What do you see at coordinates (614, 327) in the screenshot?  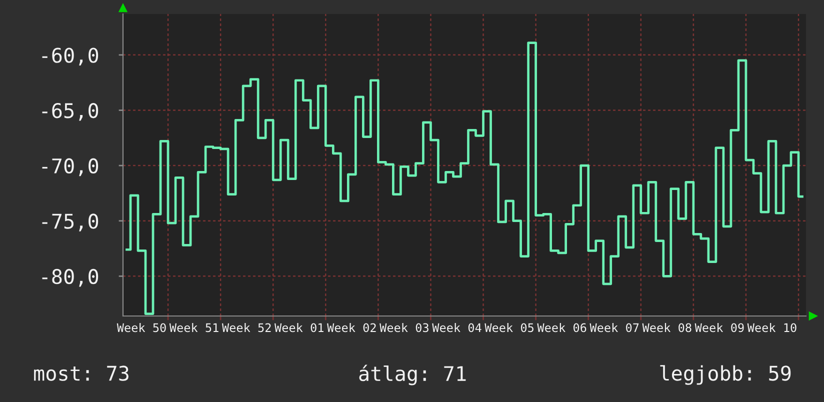 I see `x-tick-label: Week 07` at bounding box center [614, 327].